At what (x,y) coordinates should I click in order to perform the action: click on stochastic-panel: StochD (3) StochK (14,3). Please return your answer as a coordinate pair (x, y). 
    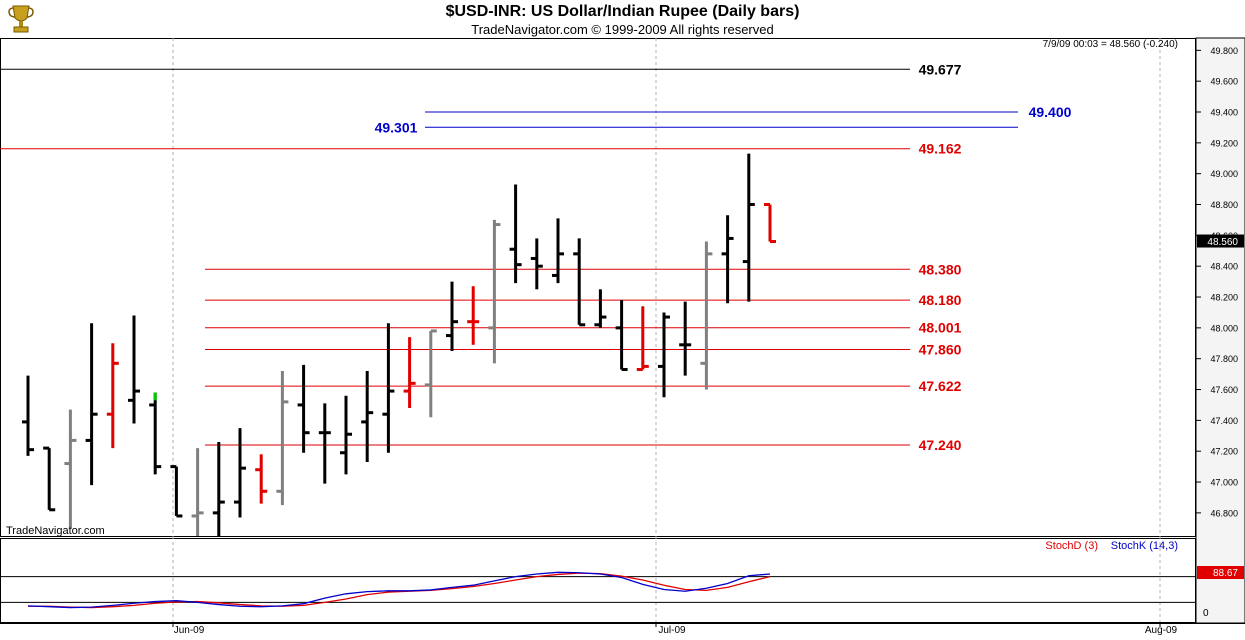
    Looking at the image, I should click on (598, 574).